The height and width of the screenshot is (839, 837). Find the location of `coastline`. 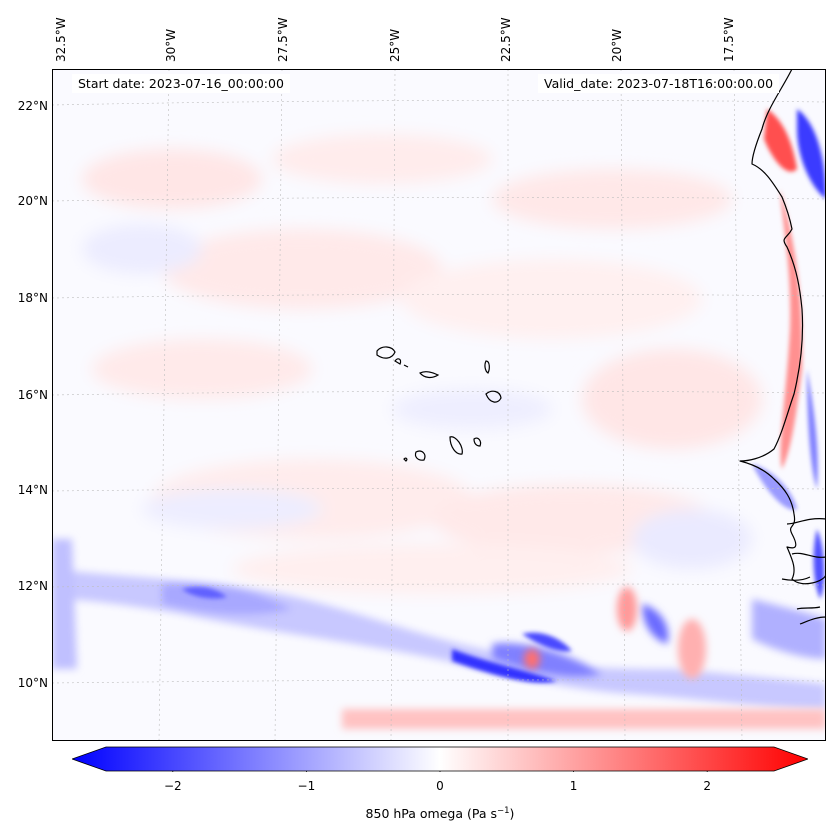

coastline is located at coordinates (782, 347).